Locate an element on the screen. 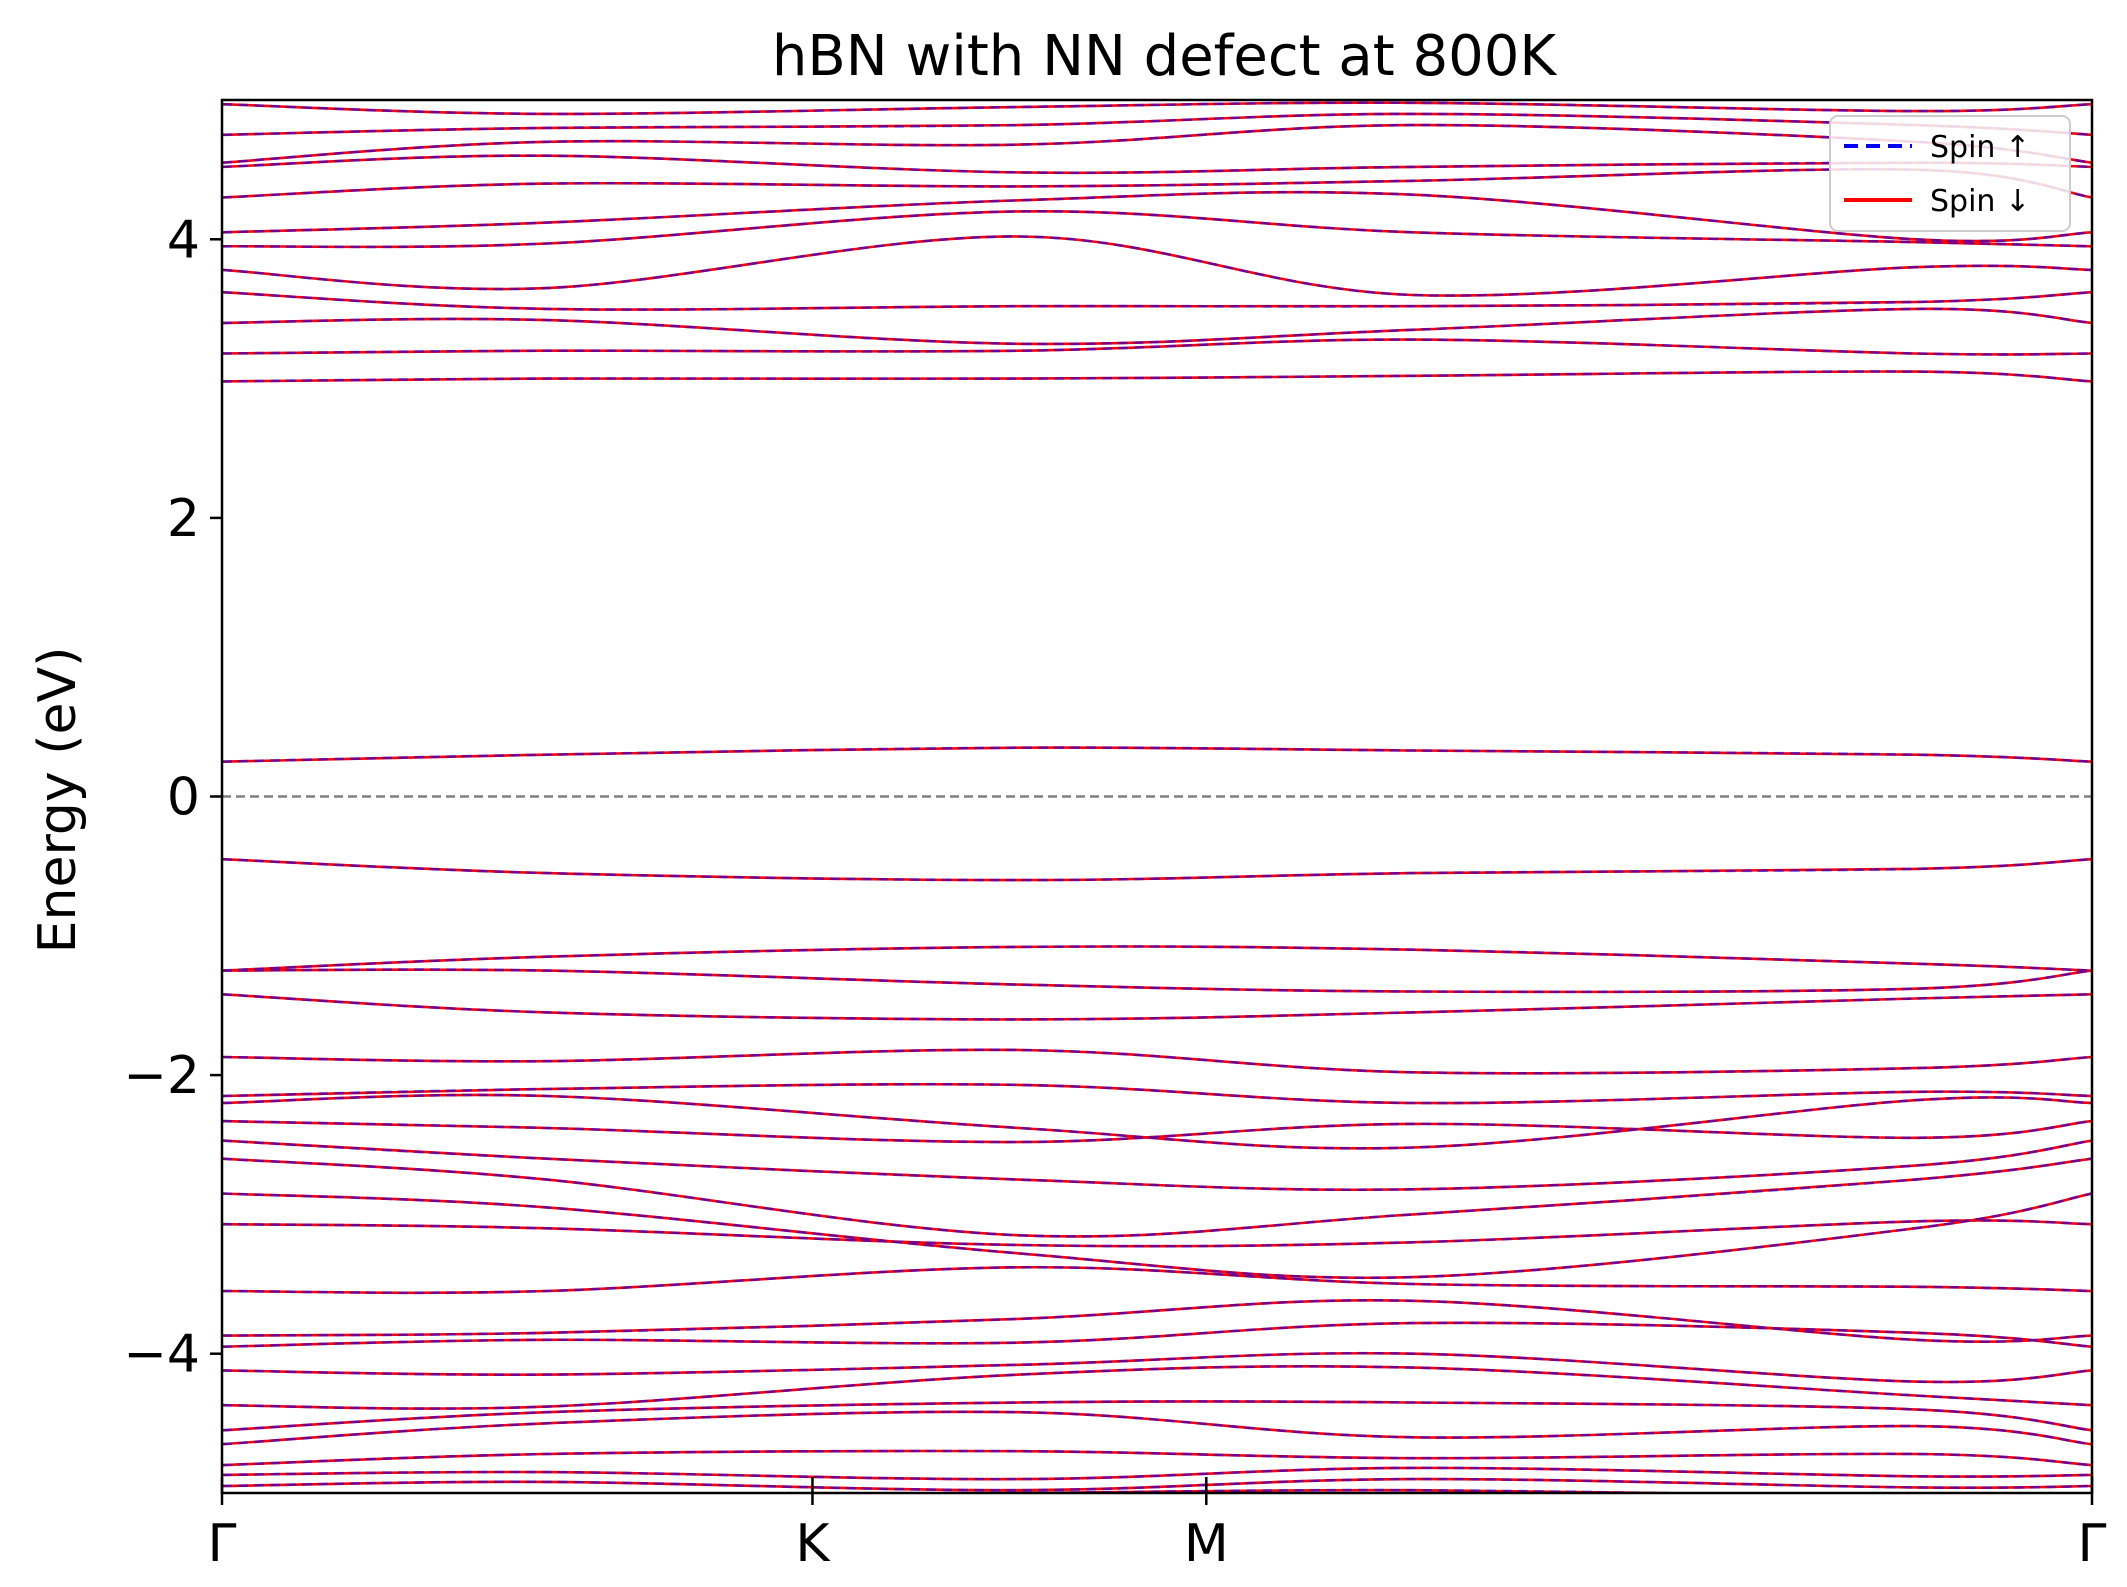 This screenshot has width=2127, height=1587. y-tick-label-1: −2 is located at coordinates (161, 1076).